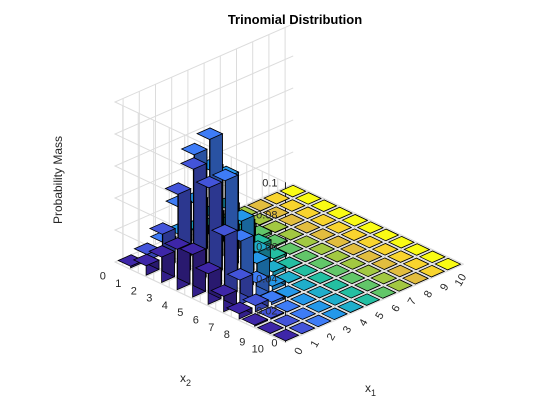 This screenshot has height=420, width=560. What do you see at coordinates (347, 329) in the screenshot?
I see `x1-tick-label: 3` at bounding box center [347, 329].